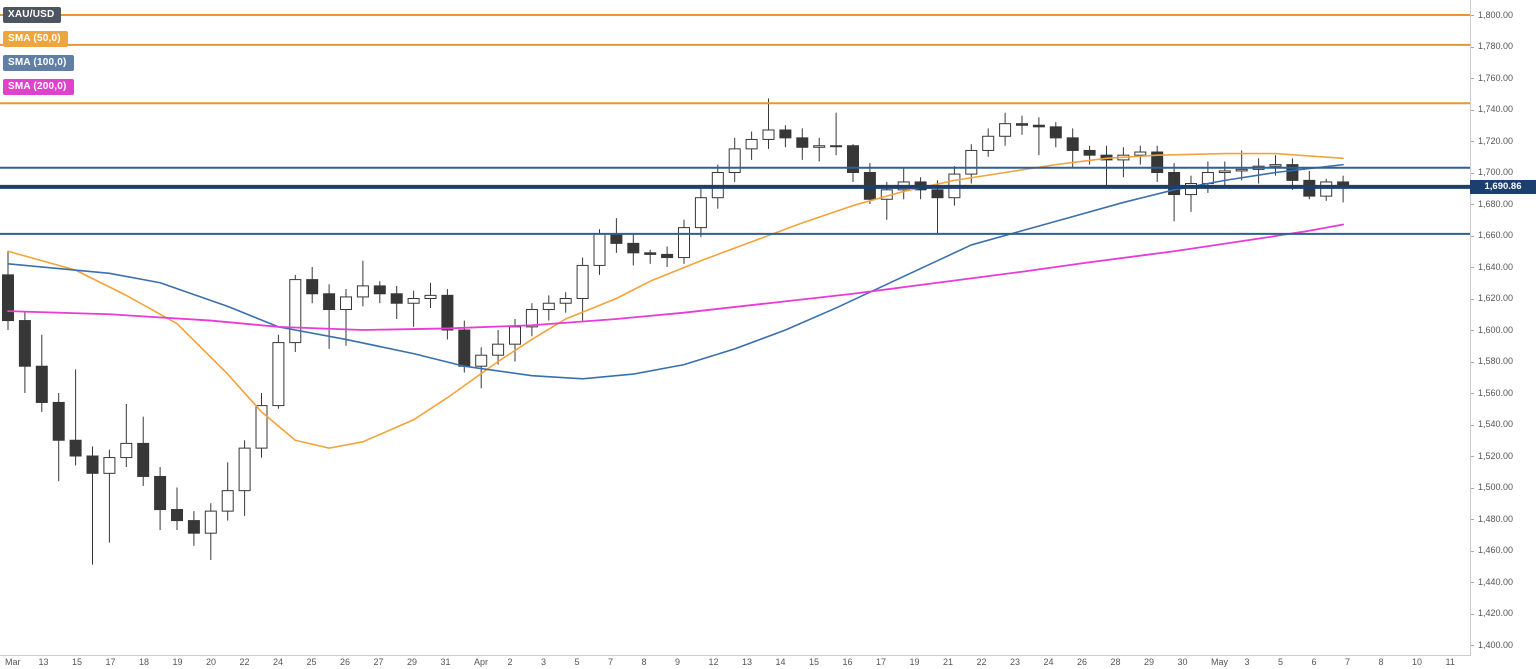 The width and height of the screenshot is (1536, 669). I want to click on time-axis-label: 8, so click(644, 662).